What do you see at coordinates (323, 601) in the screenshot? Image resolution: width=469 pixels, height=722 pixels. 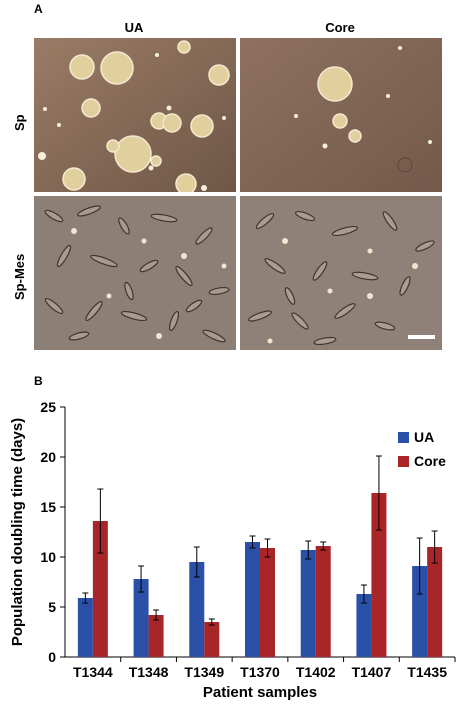 I see `bar-core-t1402` at bounding box center [323, 601].